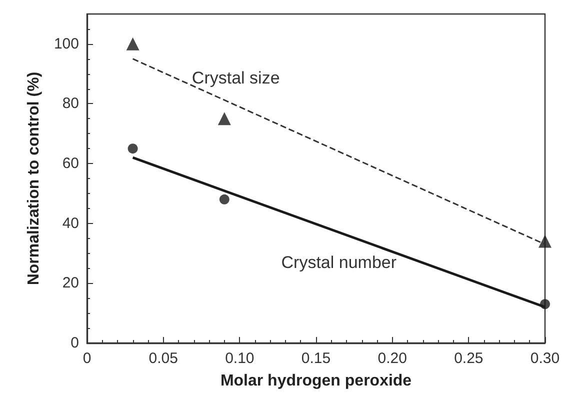  I want to click on x-tick-label: 0.15, so click(316, 358).